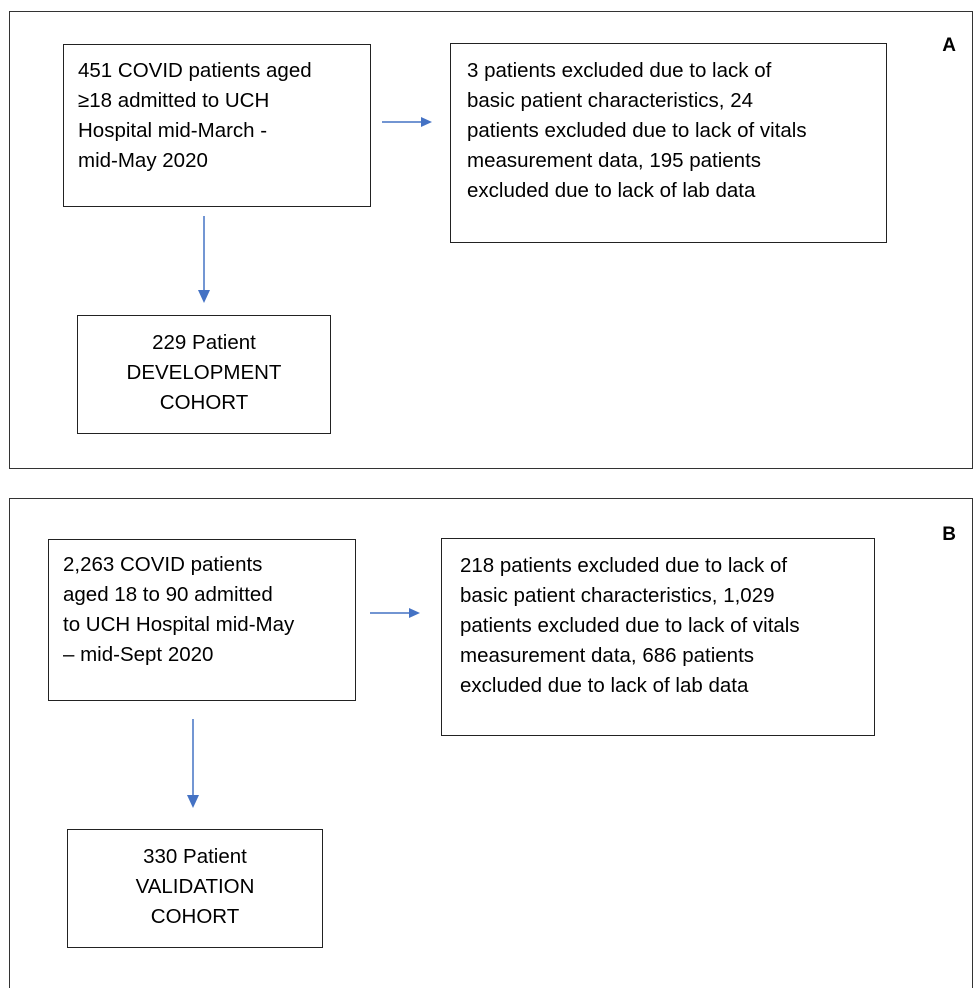 The height and width of the screenshot is (988, 978). Describe the element at coordinates (193, 763) in the screenshot. I see `panel-b-down-arrow` at that location.